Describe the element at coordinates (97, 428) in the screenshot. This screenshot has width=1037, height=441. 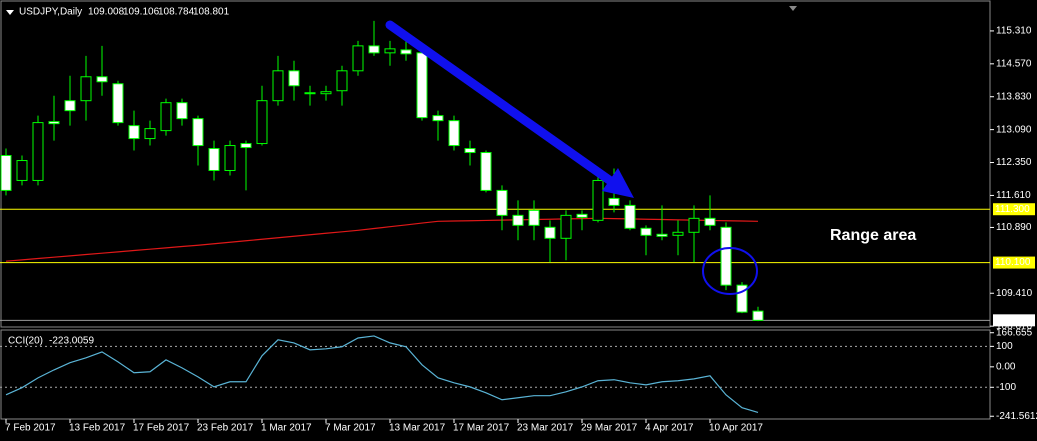
I see `x-tick-label: 13 Feb 2017` at that location.